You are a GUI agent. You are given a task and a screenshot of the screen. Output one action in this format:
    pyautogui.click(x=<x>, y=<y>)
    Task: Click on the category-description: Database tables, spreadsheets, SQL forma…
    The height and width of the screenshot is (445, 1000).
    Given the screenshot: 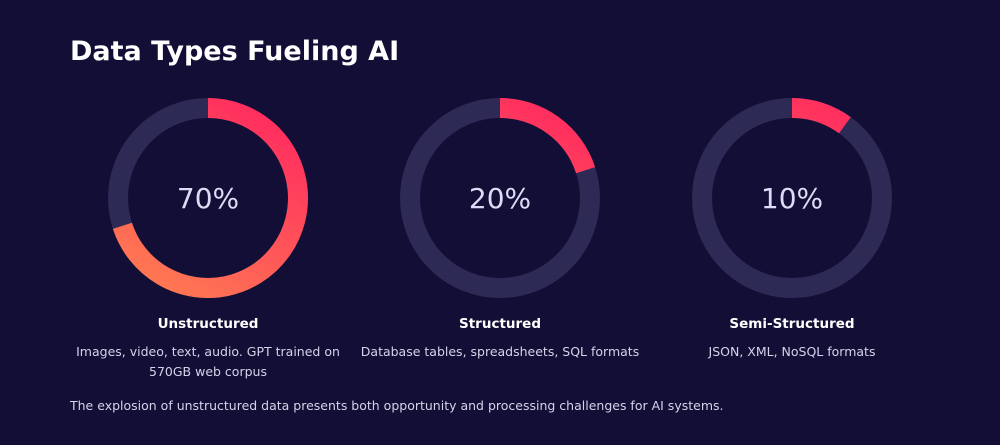 What is the action you would take?
    pyautogui.click(x=500, y=351)
    